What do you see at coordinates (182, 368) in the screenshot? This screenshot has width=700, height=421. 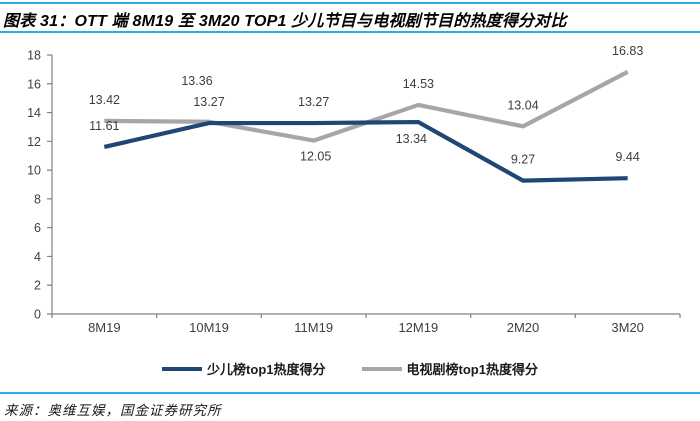 I see `legend-line-blue-icon` at bounding box center [182, 368].